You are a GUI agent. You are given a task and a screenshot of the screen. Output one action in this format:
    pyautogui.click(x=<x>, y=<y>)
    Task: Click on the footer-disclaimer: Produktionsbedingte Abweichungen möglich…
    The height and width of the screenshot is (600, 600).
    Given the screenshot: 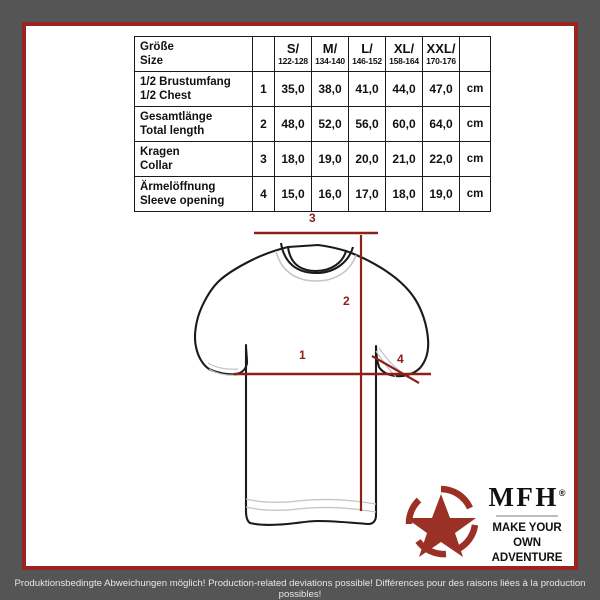 What is the action you would take?
    pyautogui.click(x=300, y=589)
    